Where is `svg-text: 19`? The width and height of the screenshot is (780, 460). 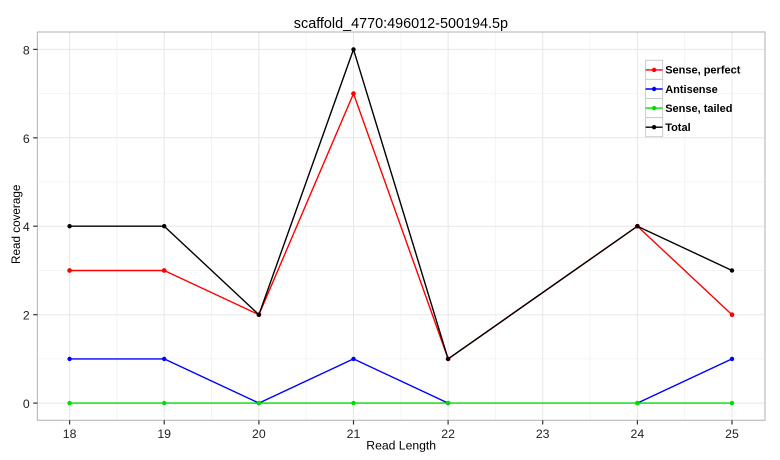 svg-text: 19 is located at coordinates (164, 434).